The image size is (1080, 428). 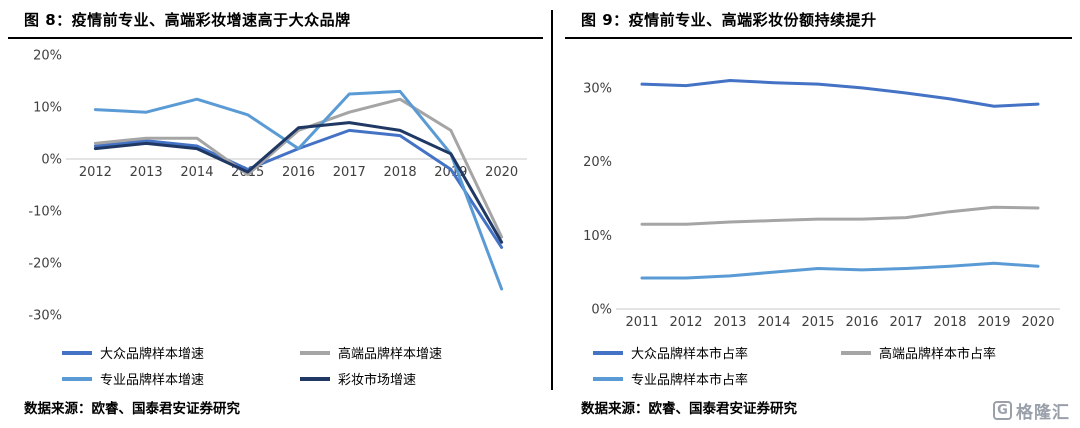 What do you see at coordinates (1002, 410) in the screenshot?
I see `gelonghui-g-icon: G` at bounding box center [1002, 410].